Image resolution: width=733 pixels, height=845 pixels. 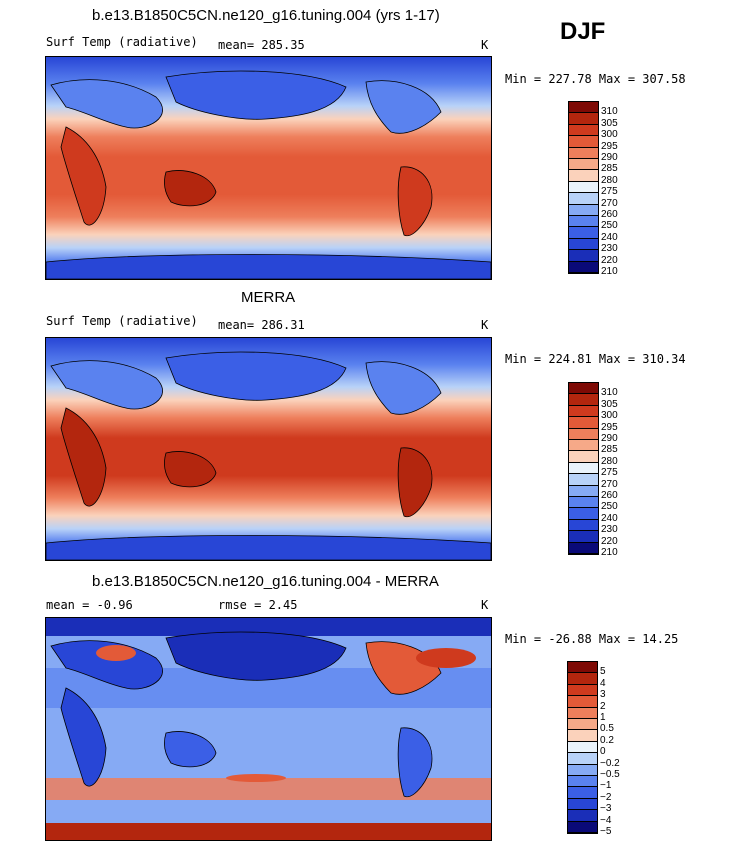 What do you see at coordinates (609, 507) in the screenshot?
I see `panel-2-colorbar-tick: 250` at bounding box center [609, 507].